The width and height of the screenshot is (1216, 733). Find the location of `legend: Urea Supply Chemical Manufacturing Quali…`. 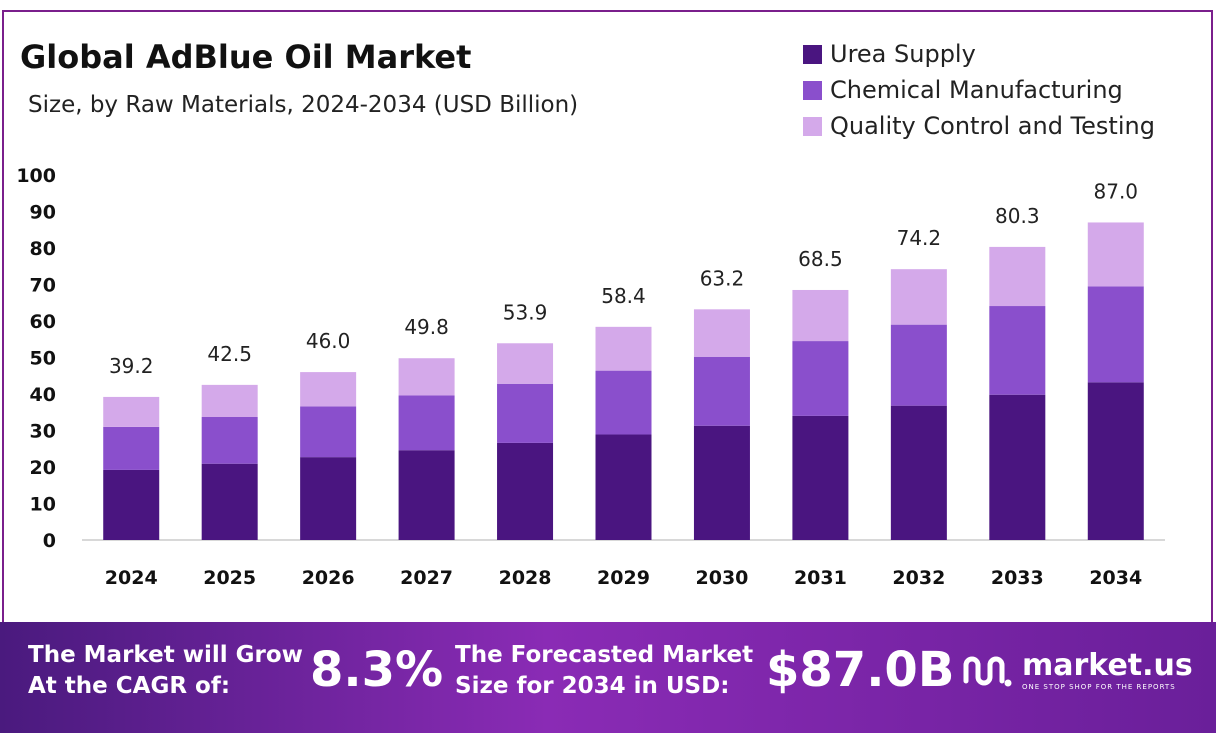

legend: Urea Supply Chemical Manufacturing Quali… is located at coordinates (979, 90).